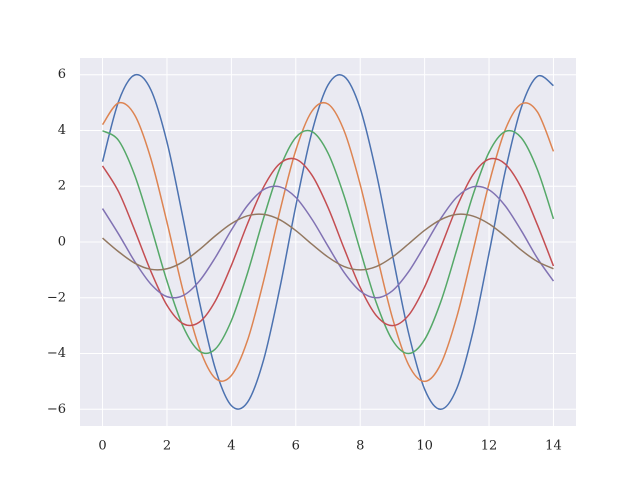 This screenshot has width=640, height=480. I want to click on x-tick-label: 6, so click(296, 446).